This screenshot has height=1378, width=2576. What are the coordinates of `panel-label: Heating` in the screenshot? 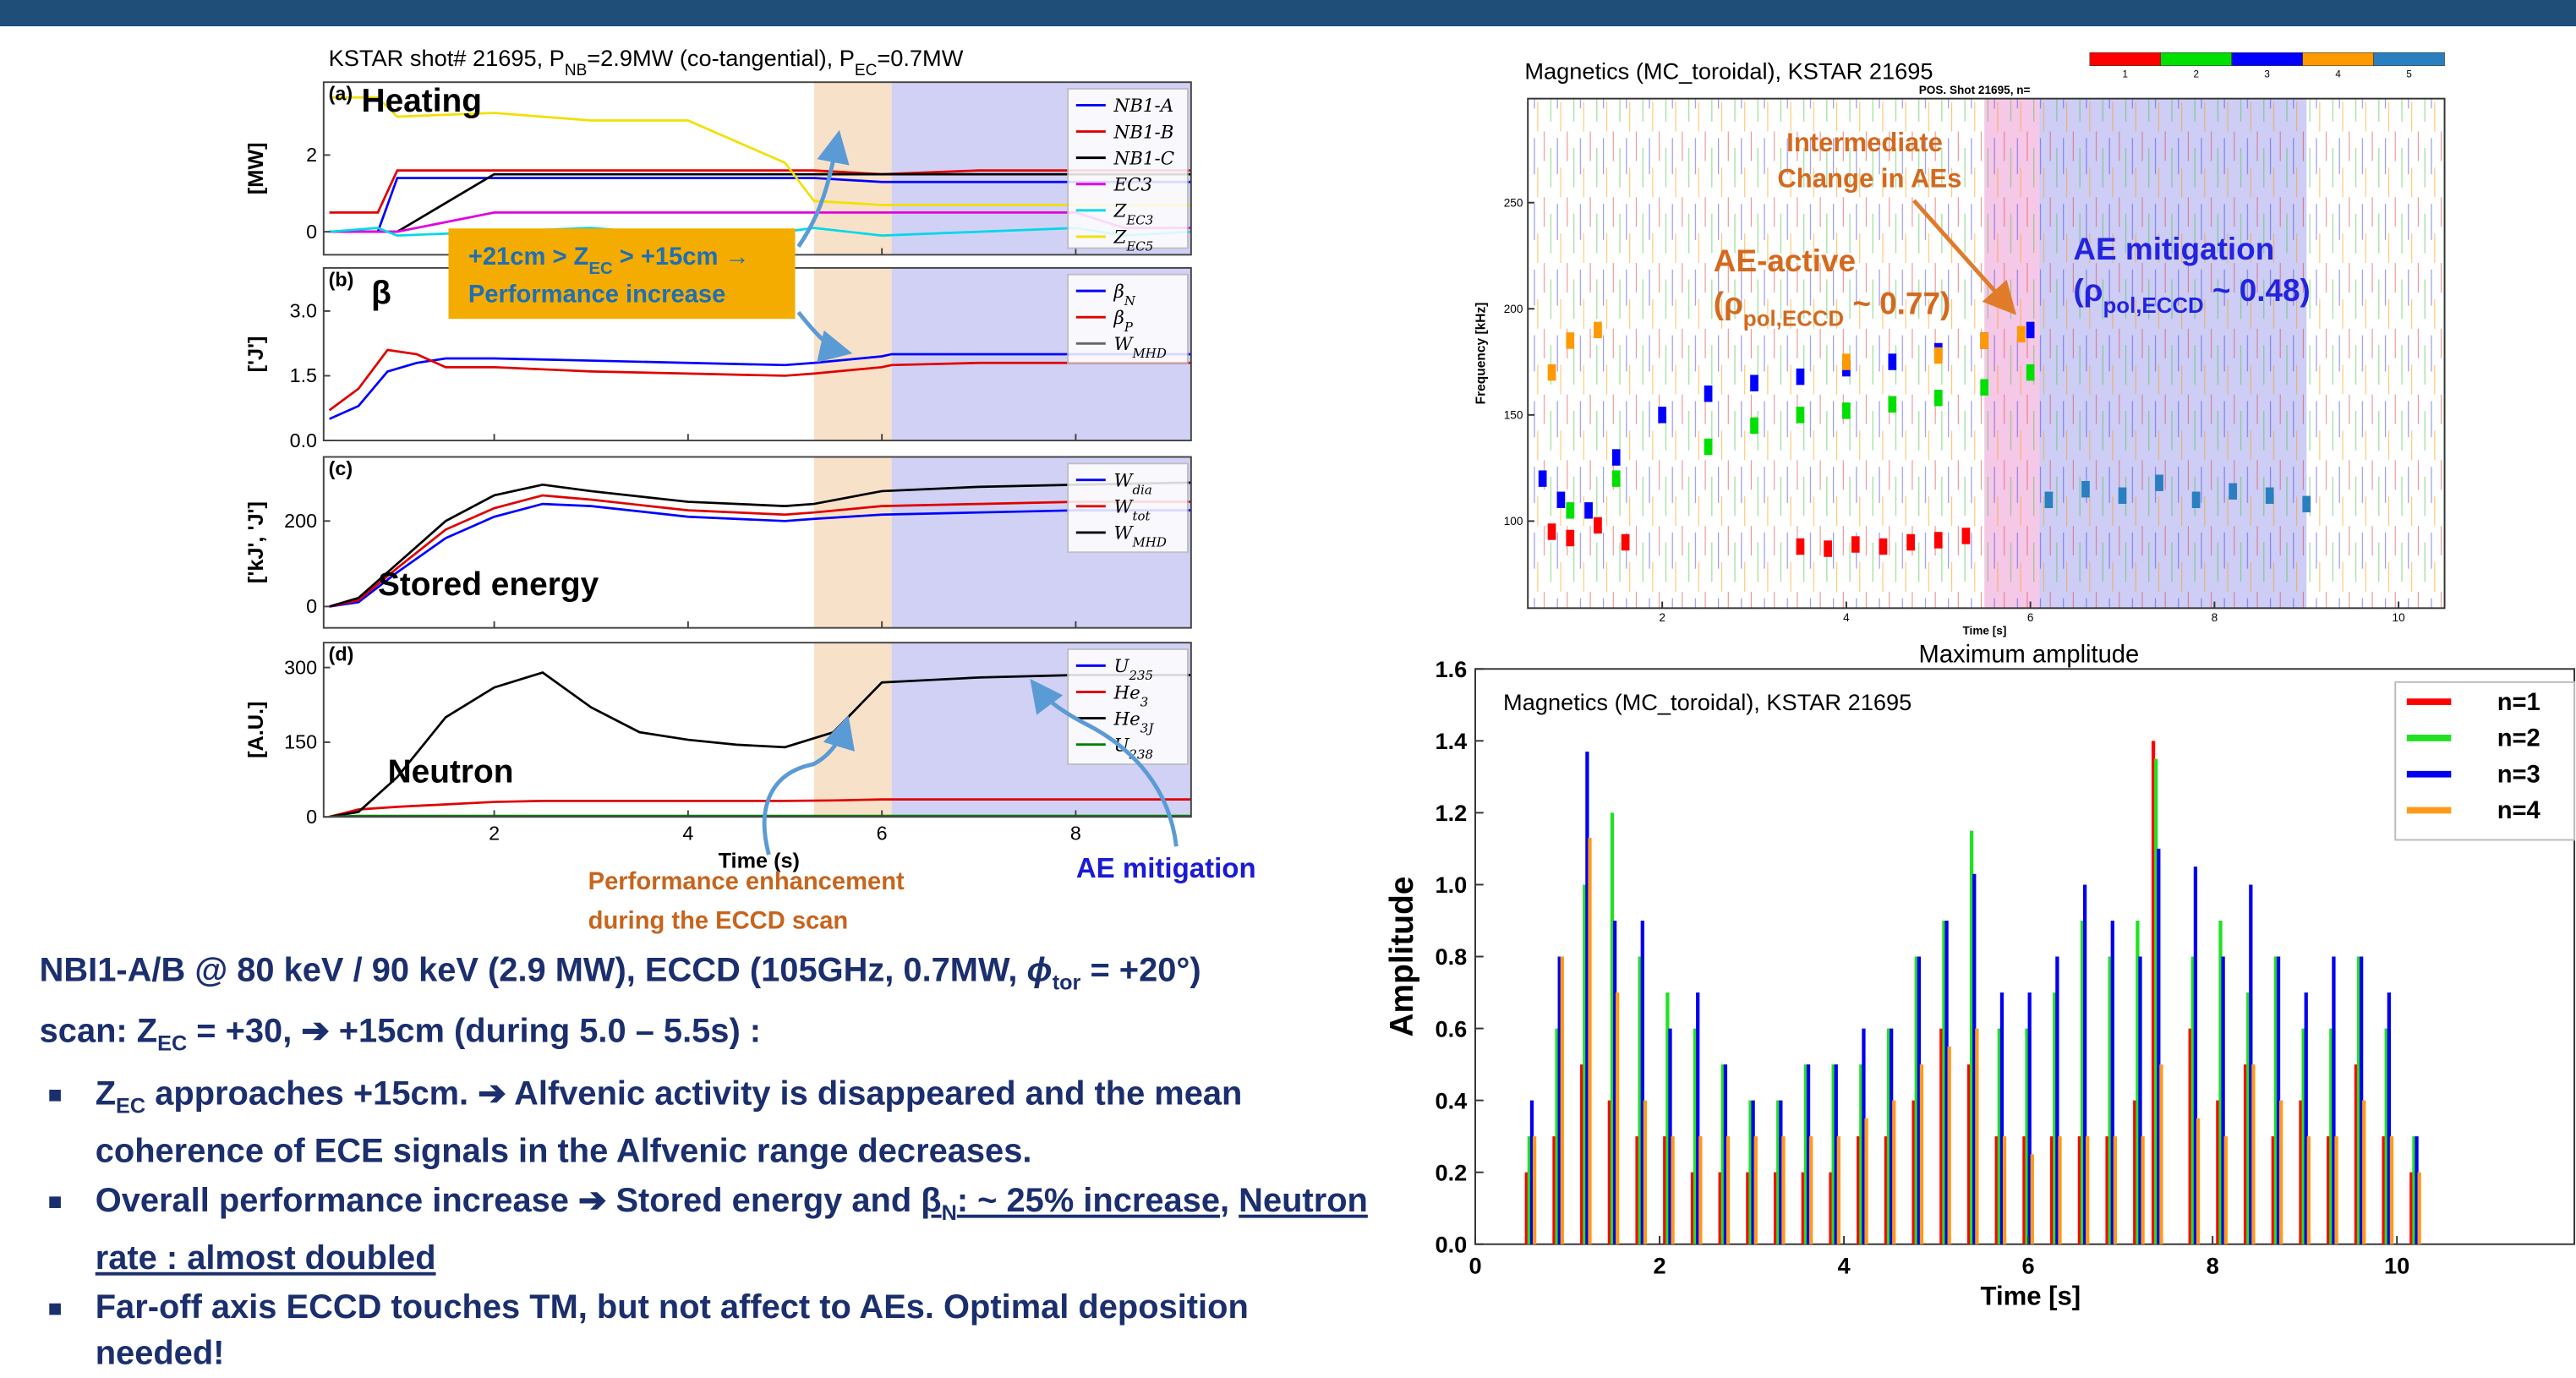 It's located at (422, 101).